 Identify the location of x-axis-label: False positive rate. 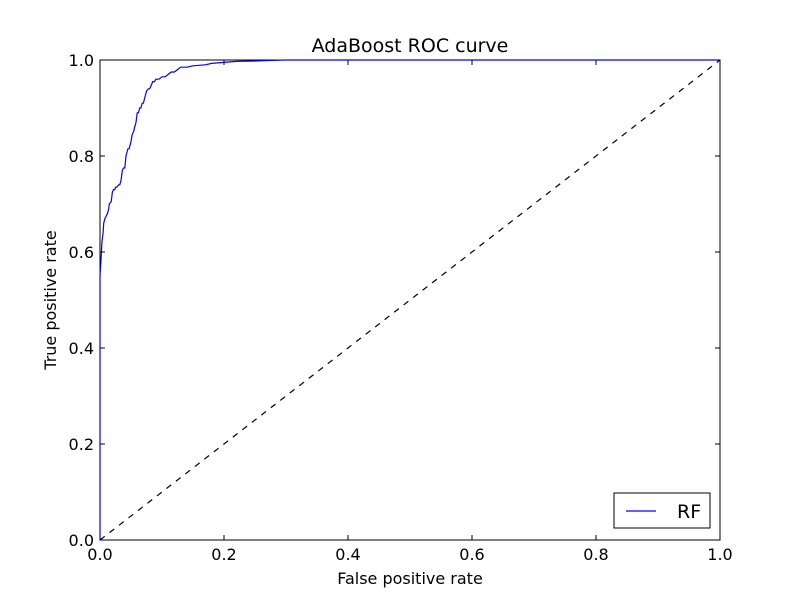
(410, 578).